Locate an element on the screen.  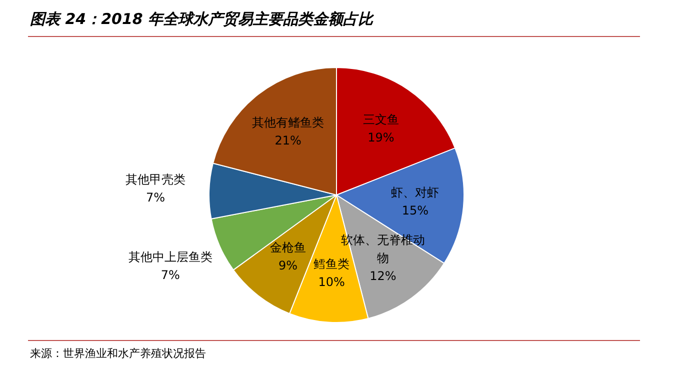
data-label: 21% is located at coordinates (288, 141).